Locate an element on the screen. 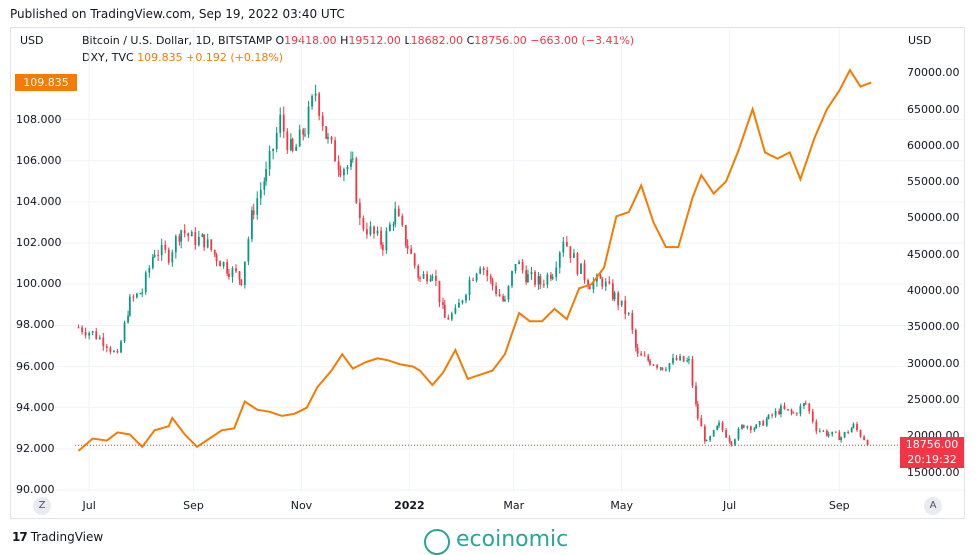 This screenshot has width=979, height=555. tradingview-logo: 17 TradingView is located at coordinates (57, 537).